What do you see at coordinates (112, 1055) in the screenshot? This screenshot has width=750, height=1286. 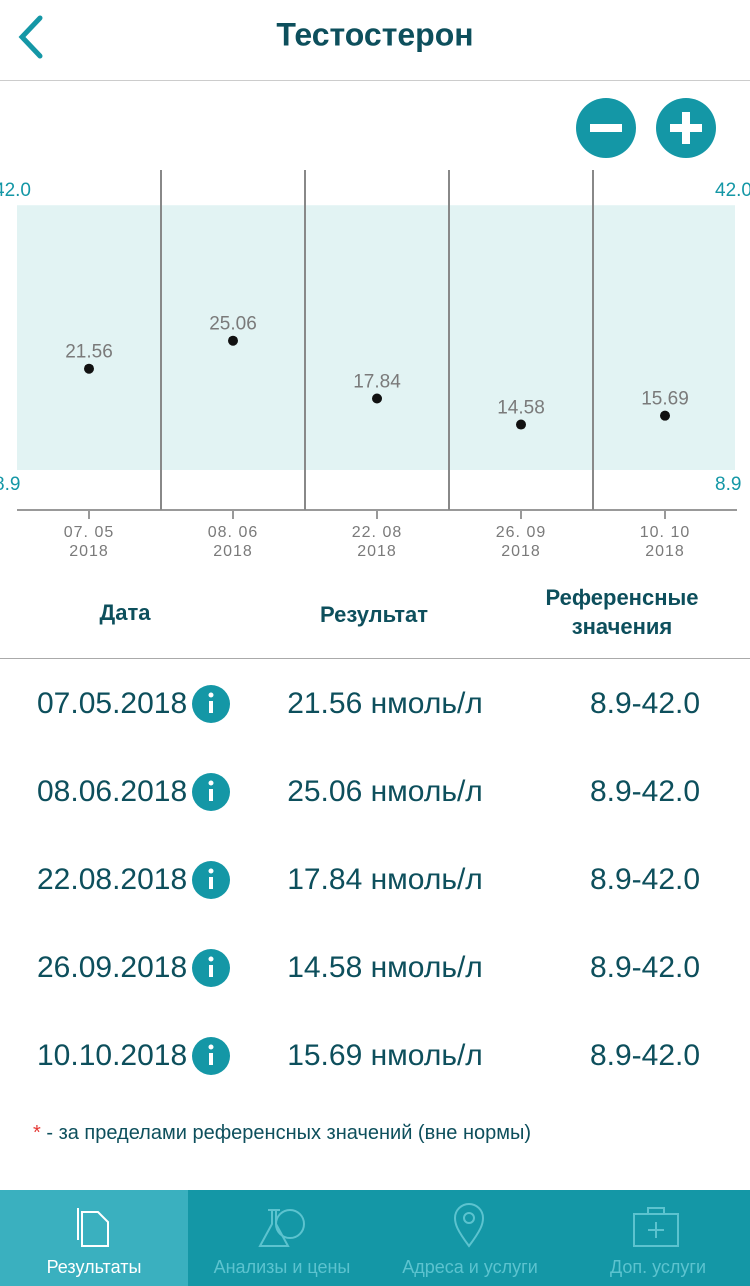 I see `date-cell: 10.10.2018` at bounding box center [112, 1055].